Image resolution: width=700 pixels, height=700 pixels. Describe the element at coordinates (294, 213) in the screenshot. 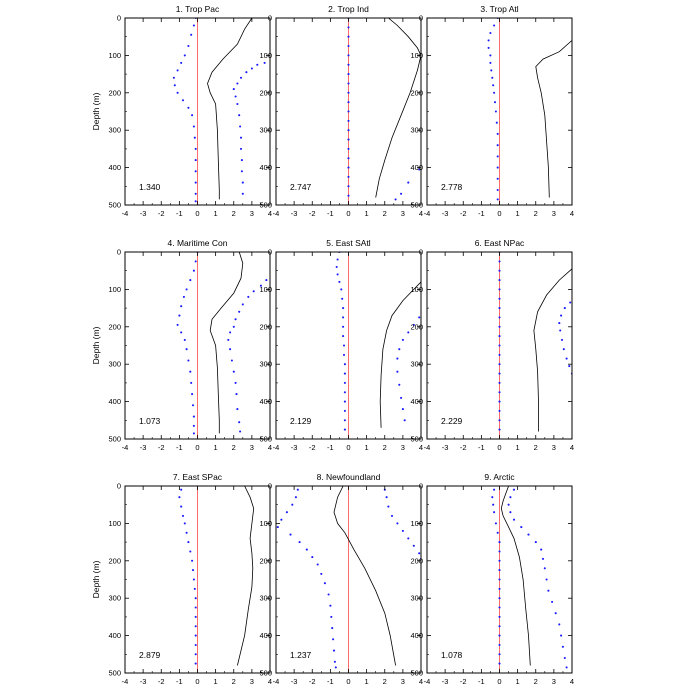

I see `x-tick-label: -3` at that location.